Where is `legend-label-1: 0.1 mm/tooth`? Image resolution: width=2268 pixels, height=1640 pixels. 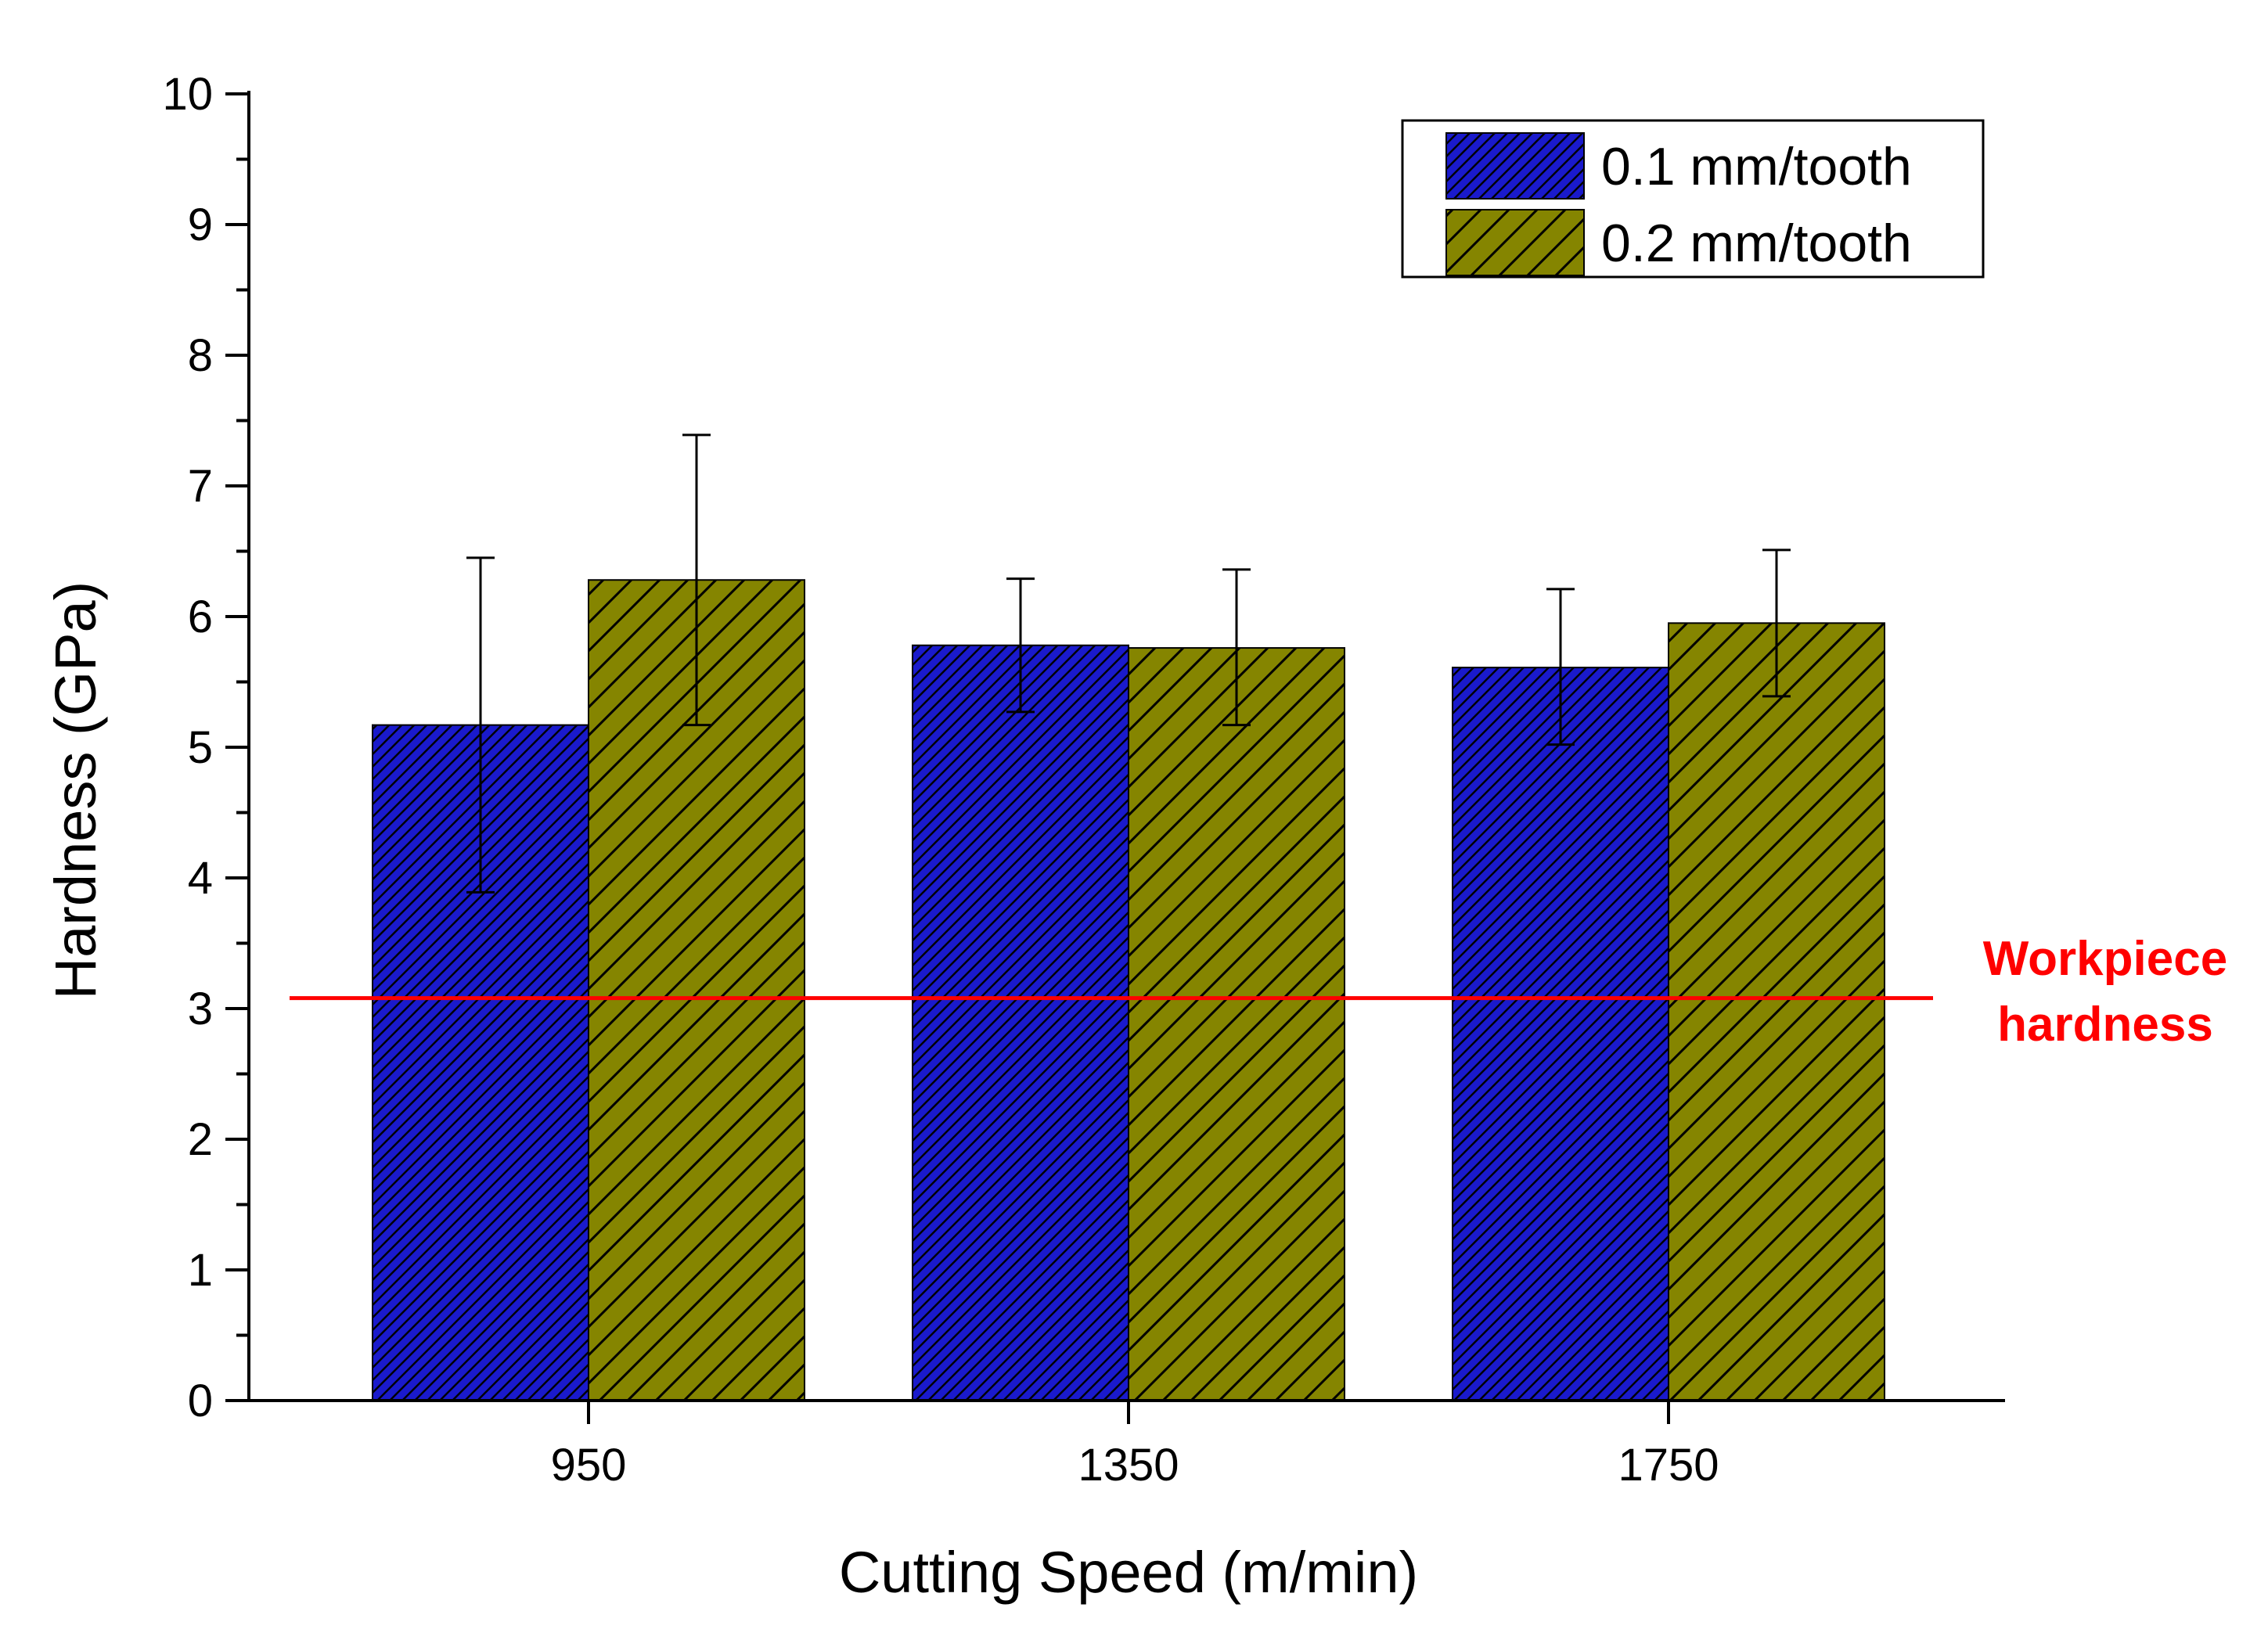
legend-label-1: 0.1 mm/tooth is located at coordinates (1756, 167).